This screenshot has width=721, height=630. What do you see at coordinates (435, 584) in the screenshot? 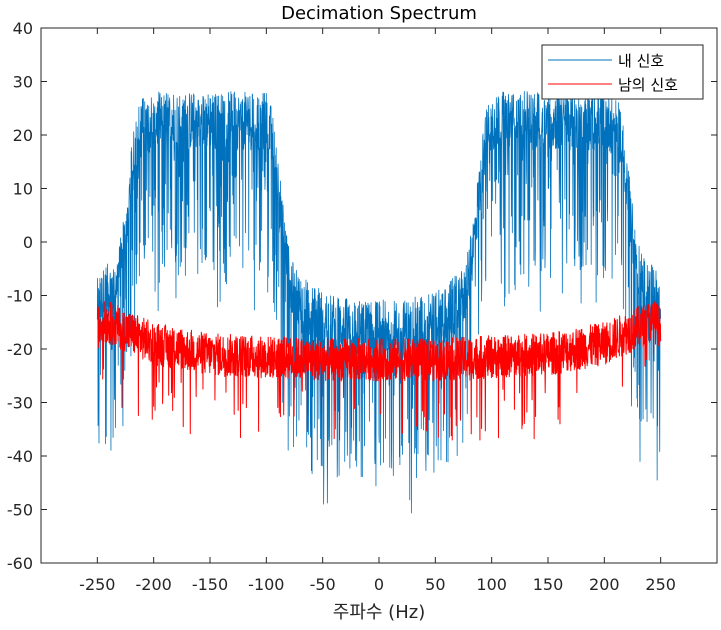
I see `x-tick-label: 50` at bounding box center [435, 584].